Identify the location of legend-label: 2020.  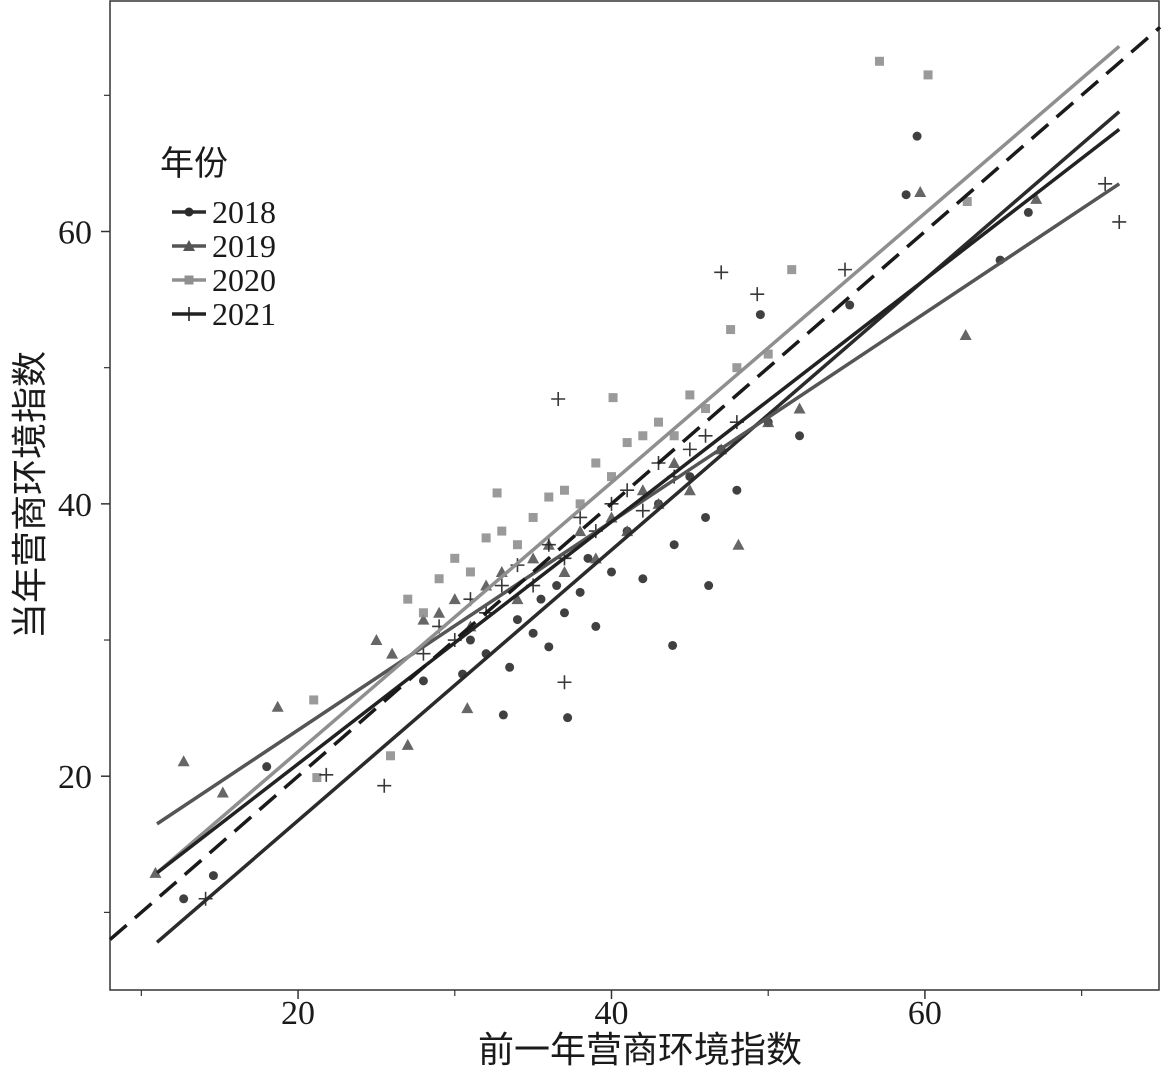
(244, 280).